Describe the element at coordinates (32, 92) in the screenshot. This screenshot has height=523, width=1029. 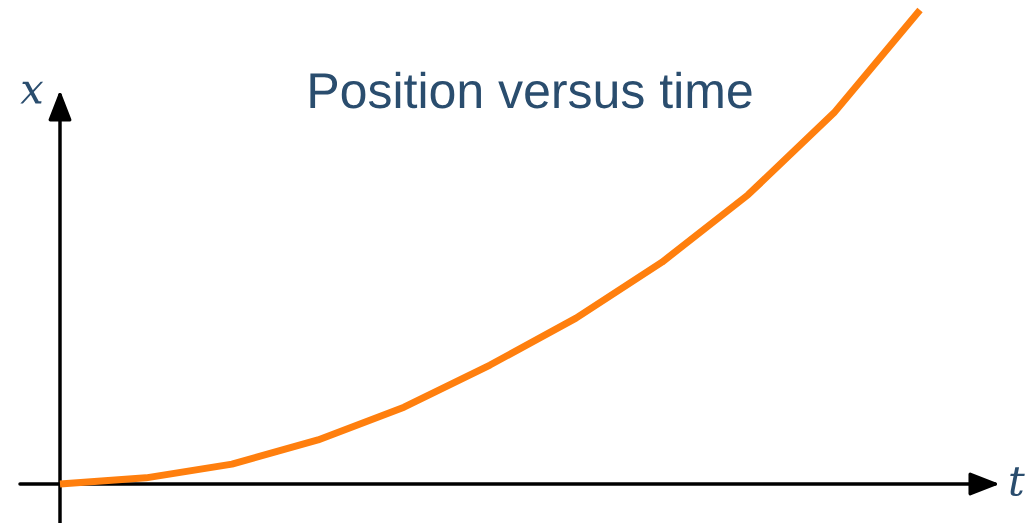
I see `y-axis-title: x` at that location.